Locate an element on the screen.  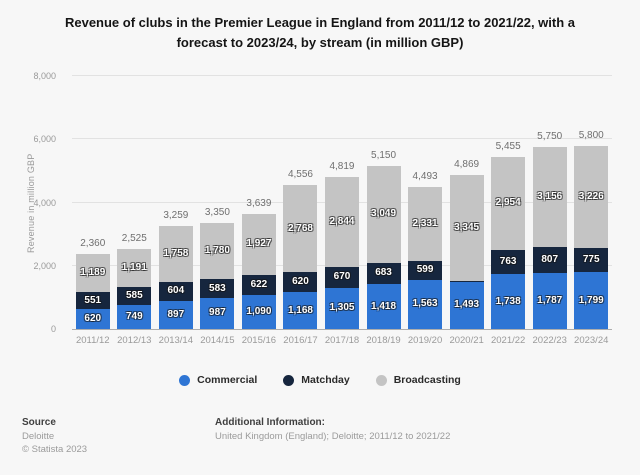
total-label-2017-18: 4,819 is located at coordinates (342, 166).